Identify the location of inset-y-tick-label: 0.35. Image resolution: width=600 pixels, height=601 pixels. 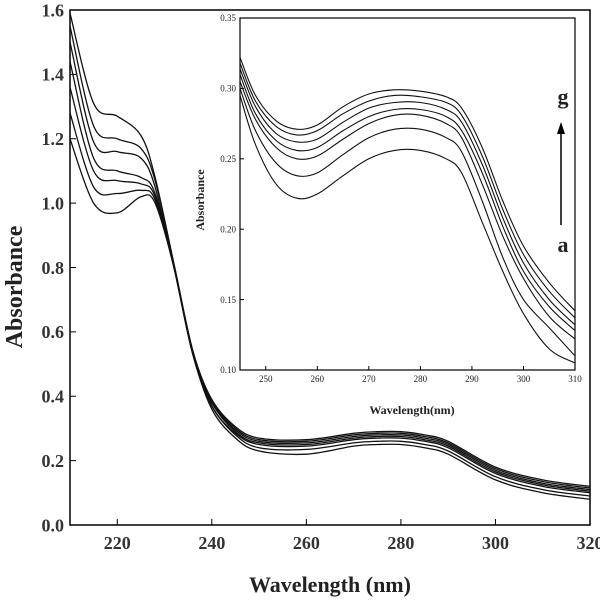
(228, 18).